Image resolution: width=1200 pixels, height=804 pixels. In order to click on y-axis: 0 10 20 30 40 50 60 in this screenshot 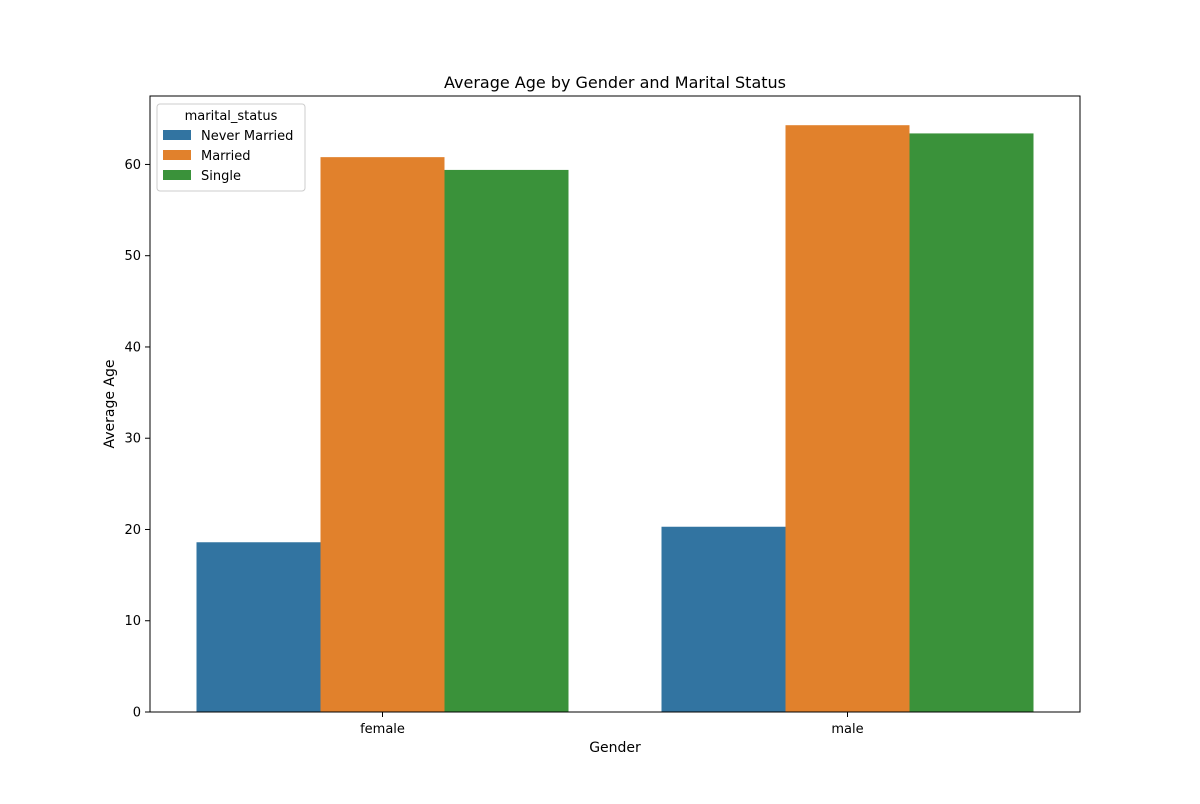, I will do `click(137, 439)`.